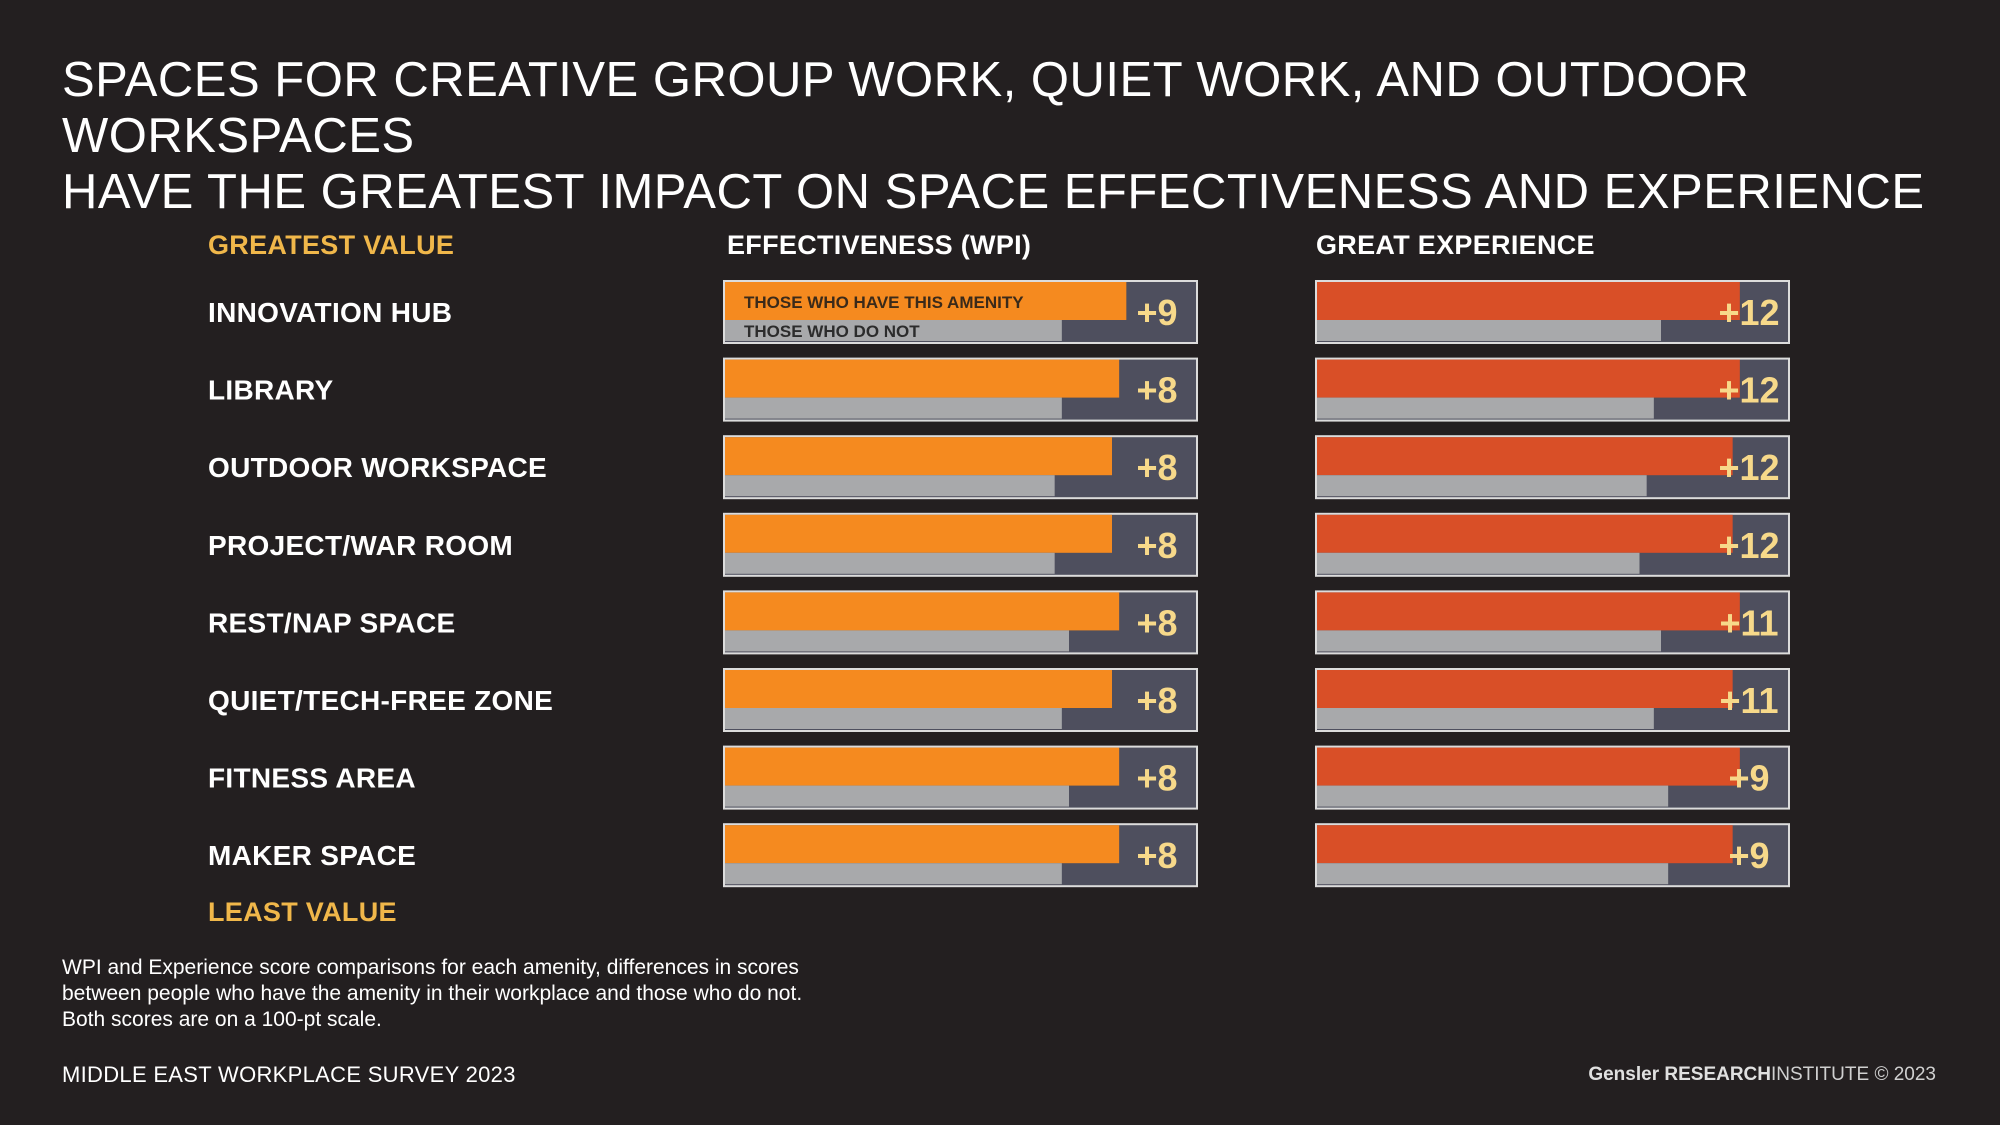 The width and height of the screenshot is (2000, 1125). Describe the element at coordinates (1717, 1074) in the screenshot. I see `brand-research: RESEARCH` at that location.